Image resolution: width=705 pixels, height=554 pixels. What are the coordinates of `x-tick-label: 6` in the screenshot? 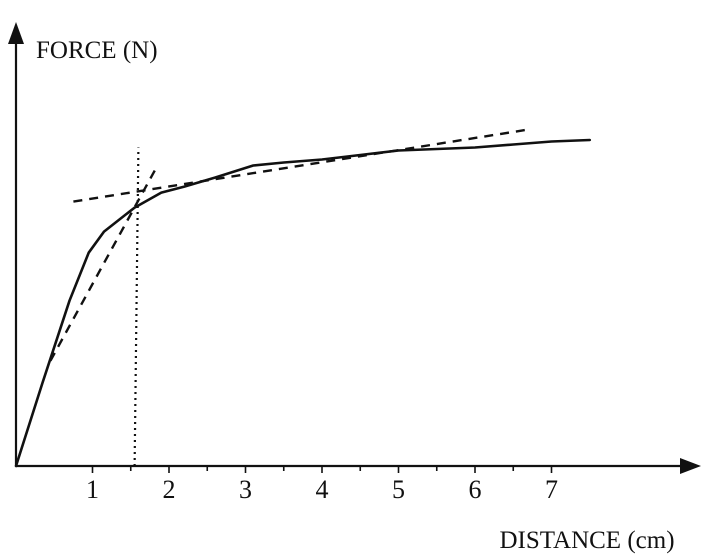 It's located at (475, 489).